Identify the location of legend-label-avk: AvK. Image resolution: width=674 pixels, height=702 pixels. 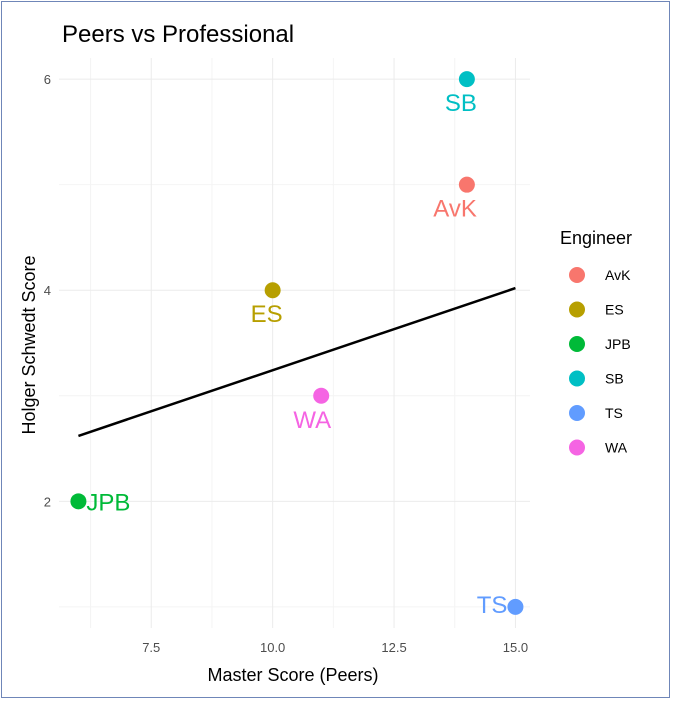
(618, 275).